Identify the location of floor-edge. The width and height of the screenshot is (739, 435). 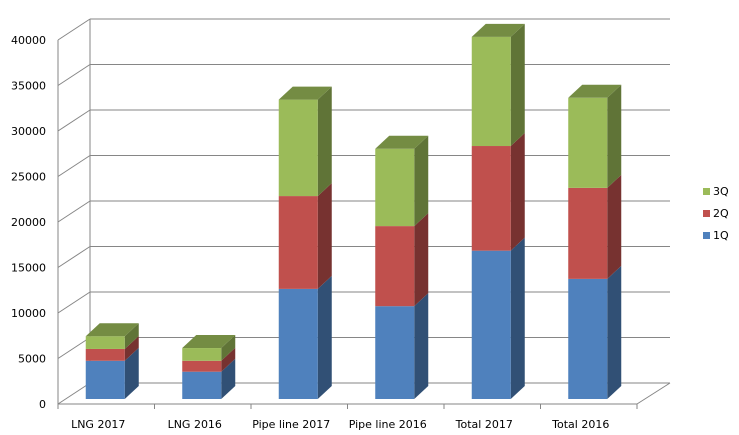
(653, 393).